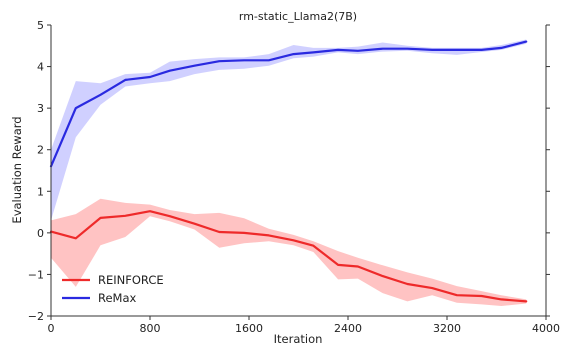  What do you see at coordinates (40, 233) in the screenshot?
I see `y-tick-label: 0` at bounding box center [40, 233].